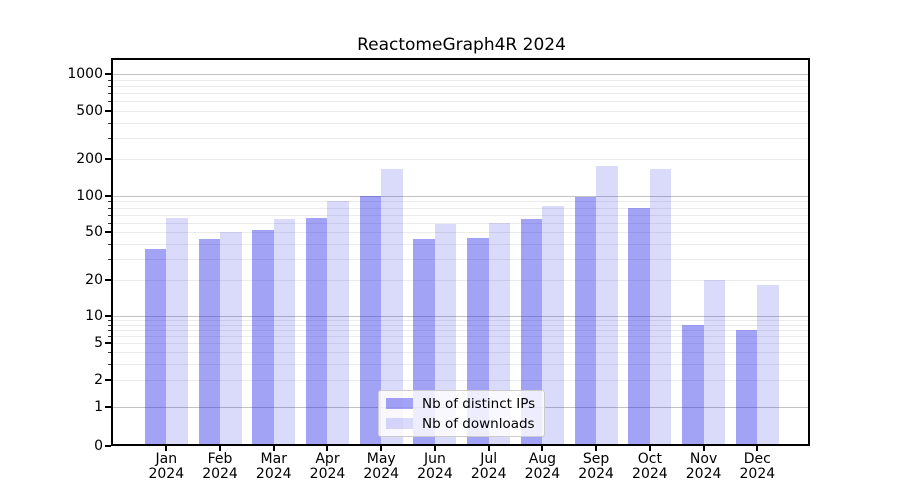  Describe the element at coordinates (399, 423) in the screenshot. I see `legend-swatch-downloads` at that location.